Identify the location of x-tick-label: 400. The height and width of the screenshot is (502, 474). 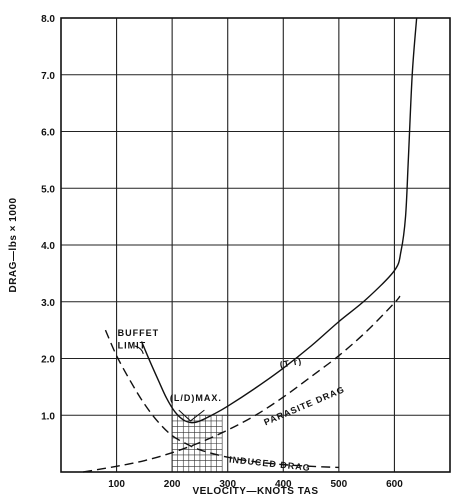
(283, 484).